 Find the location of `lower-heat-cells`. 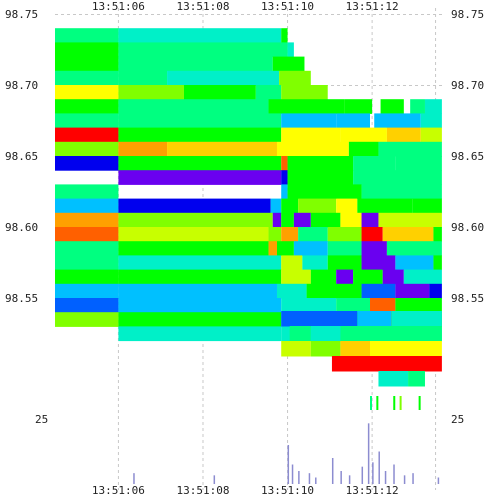

lower-heat-cells is located at coordinates (361, 360).